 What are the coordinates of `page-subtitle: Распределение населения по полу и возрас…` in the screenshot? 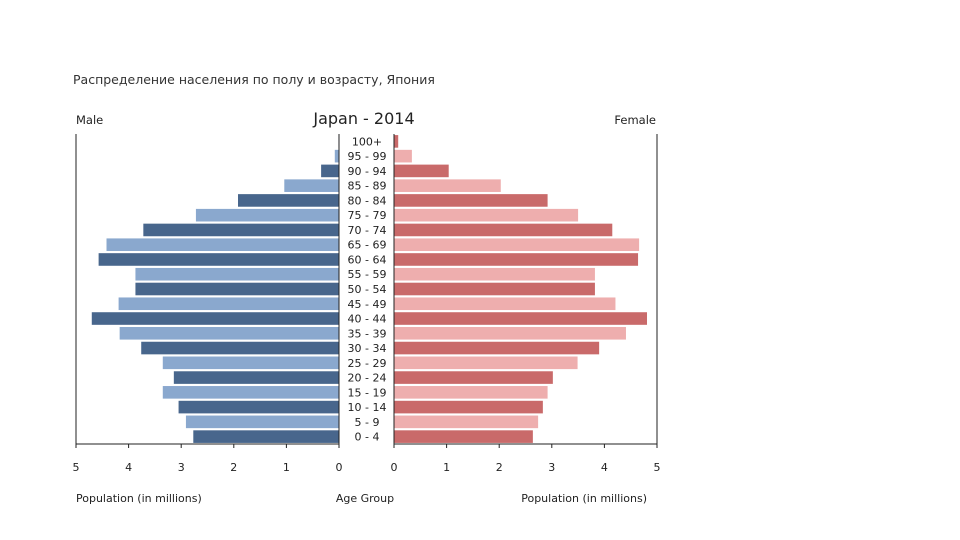 It's located at (254, 79).